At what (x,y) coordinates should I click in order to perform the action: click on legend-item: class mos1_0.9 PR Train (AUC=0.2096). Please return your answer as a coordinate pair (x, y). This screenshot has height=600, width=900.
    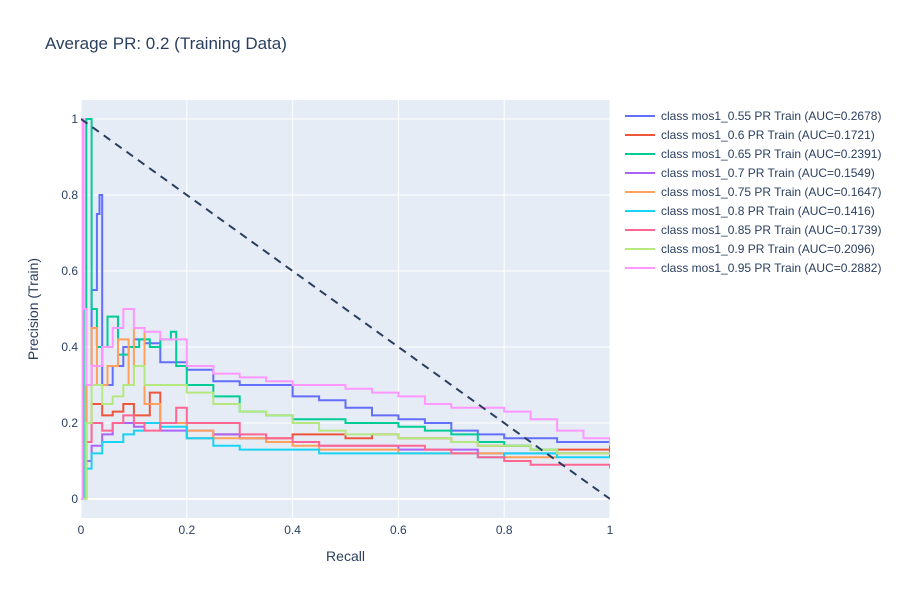
    Looking at the image, I should click on (753, 248).